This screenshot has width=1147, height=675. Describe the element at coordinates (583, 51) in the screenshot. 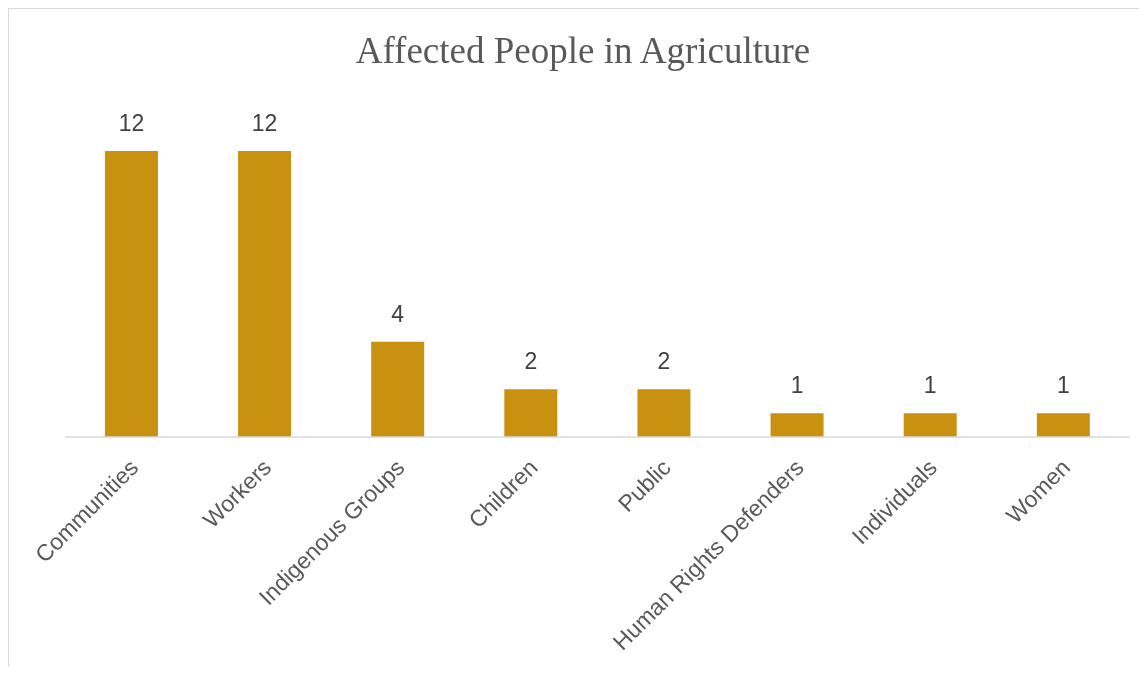

I see `chart-title: Affected People in Agriculture` at that location.